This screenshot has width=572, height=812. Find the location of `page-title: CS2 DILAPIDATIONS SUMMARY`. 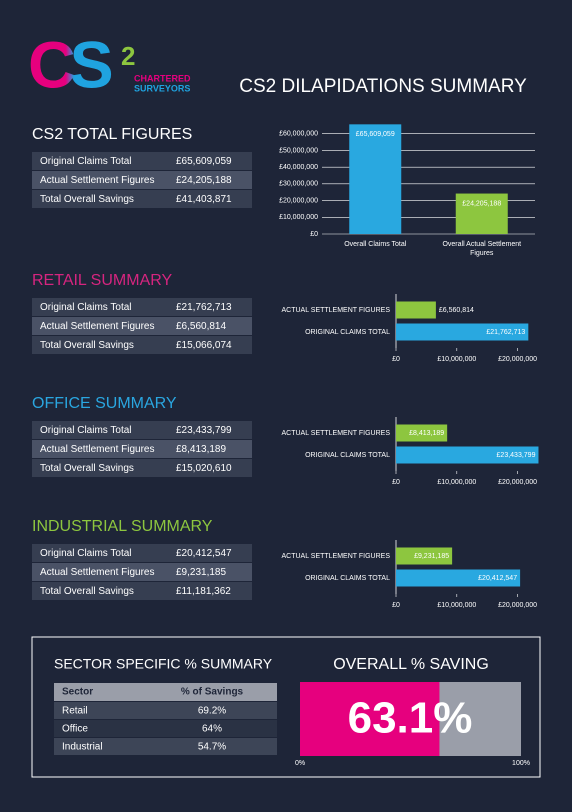

page-title: CS2 DILAPIDATIONS SUMMARY is located at coordinates (383, 86).